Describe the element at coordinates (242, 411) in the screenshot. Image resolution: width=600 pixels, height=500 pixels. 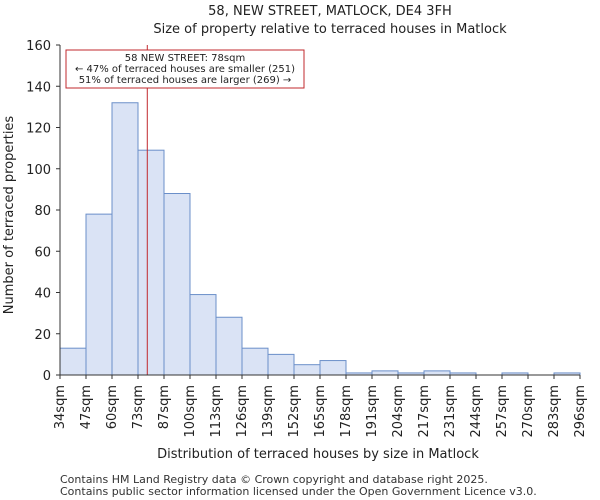
I see `x-tick-label: 126sqm` at that location.